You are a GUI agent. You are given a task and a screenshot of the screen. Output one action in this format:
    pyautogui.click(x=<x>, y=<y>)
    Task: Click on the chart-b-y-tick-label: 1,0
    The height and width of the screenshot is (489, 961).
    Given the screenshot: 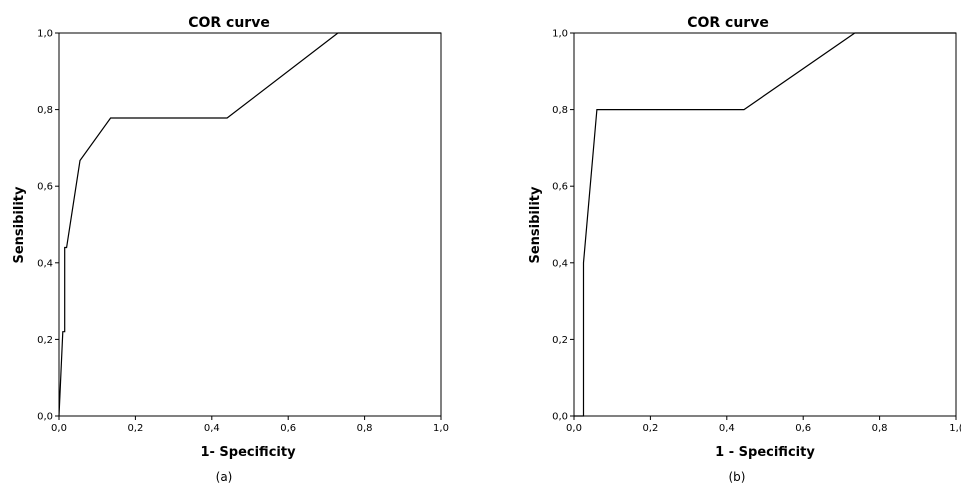 What is the action you would take?
    pyautogui.click(x=560, y=34)
    